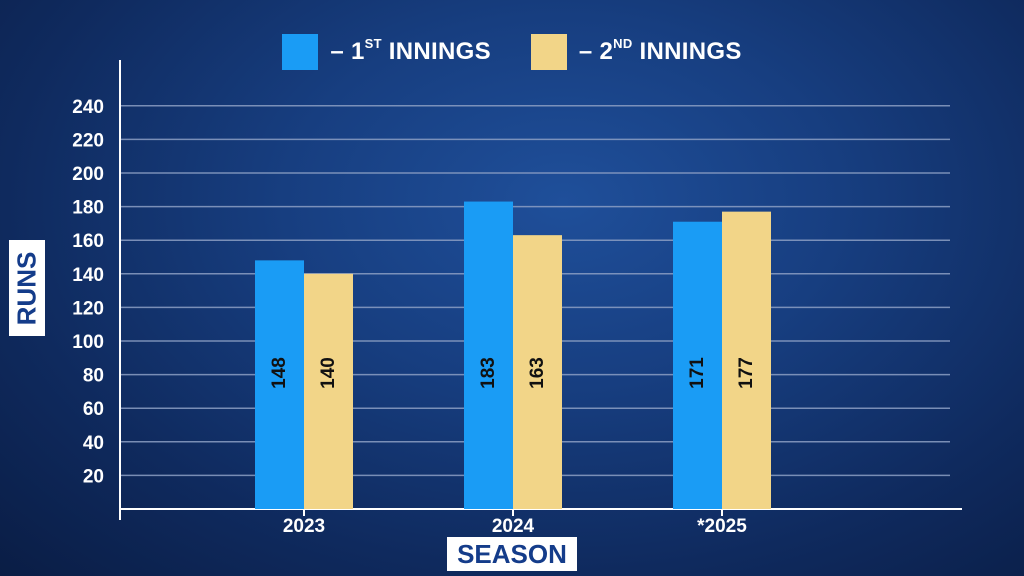 Image resolution: width=1024 pixels, height=576 pixels. Describe the element at coordinates (328, 373) in the screenshot. I see `bar-value-label: 140` at that location.